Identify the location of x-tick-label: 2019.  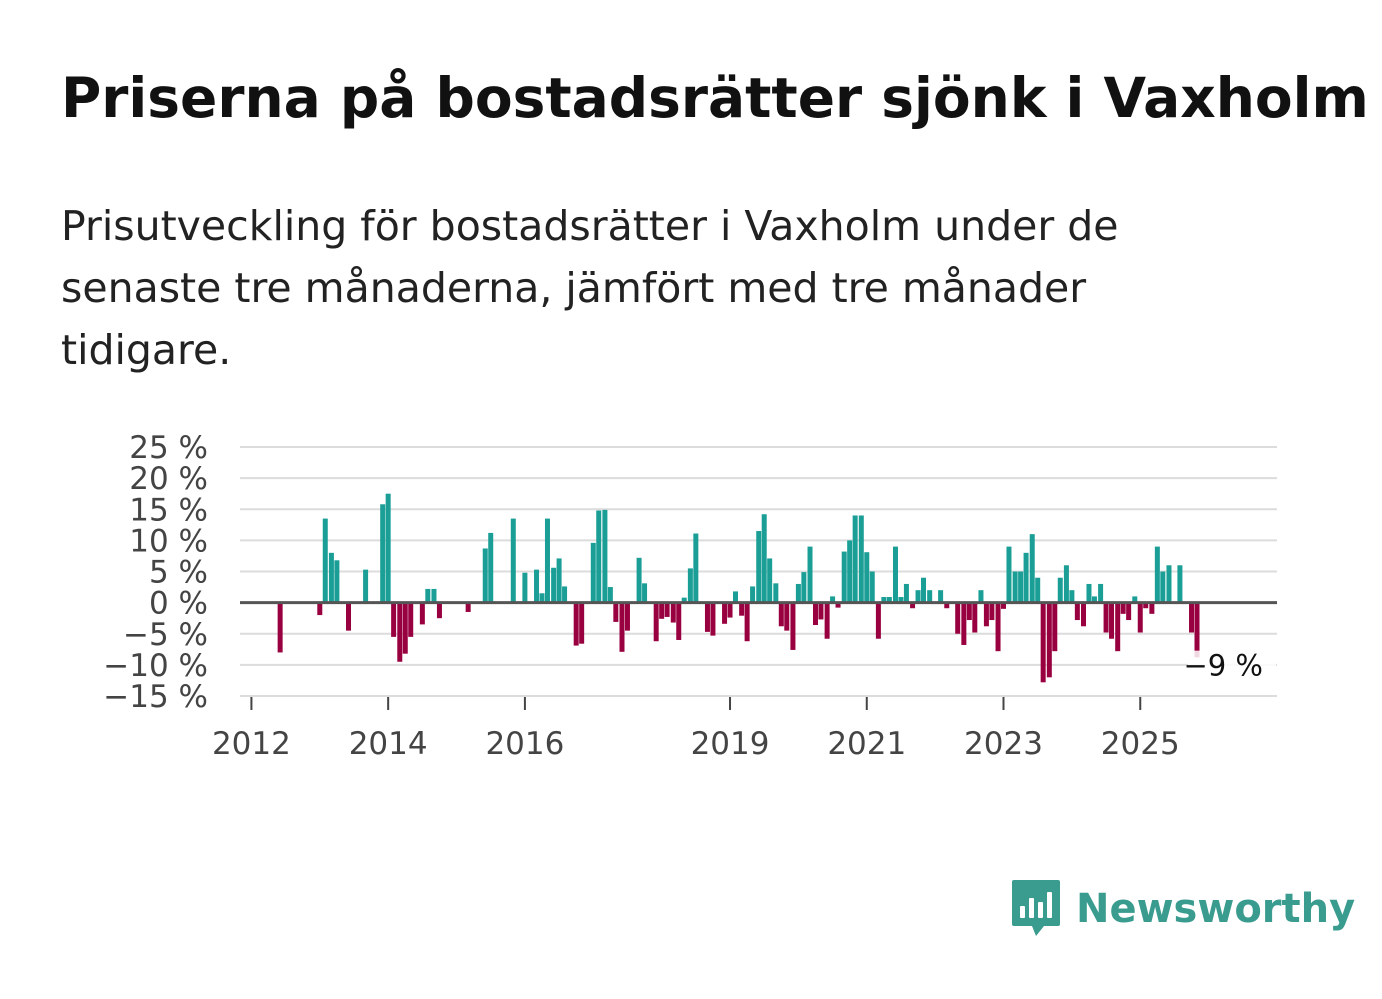
(730, 744).